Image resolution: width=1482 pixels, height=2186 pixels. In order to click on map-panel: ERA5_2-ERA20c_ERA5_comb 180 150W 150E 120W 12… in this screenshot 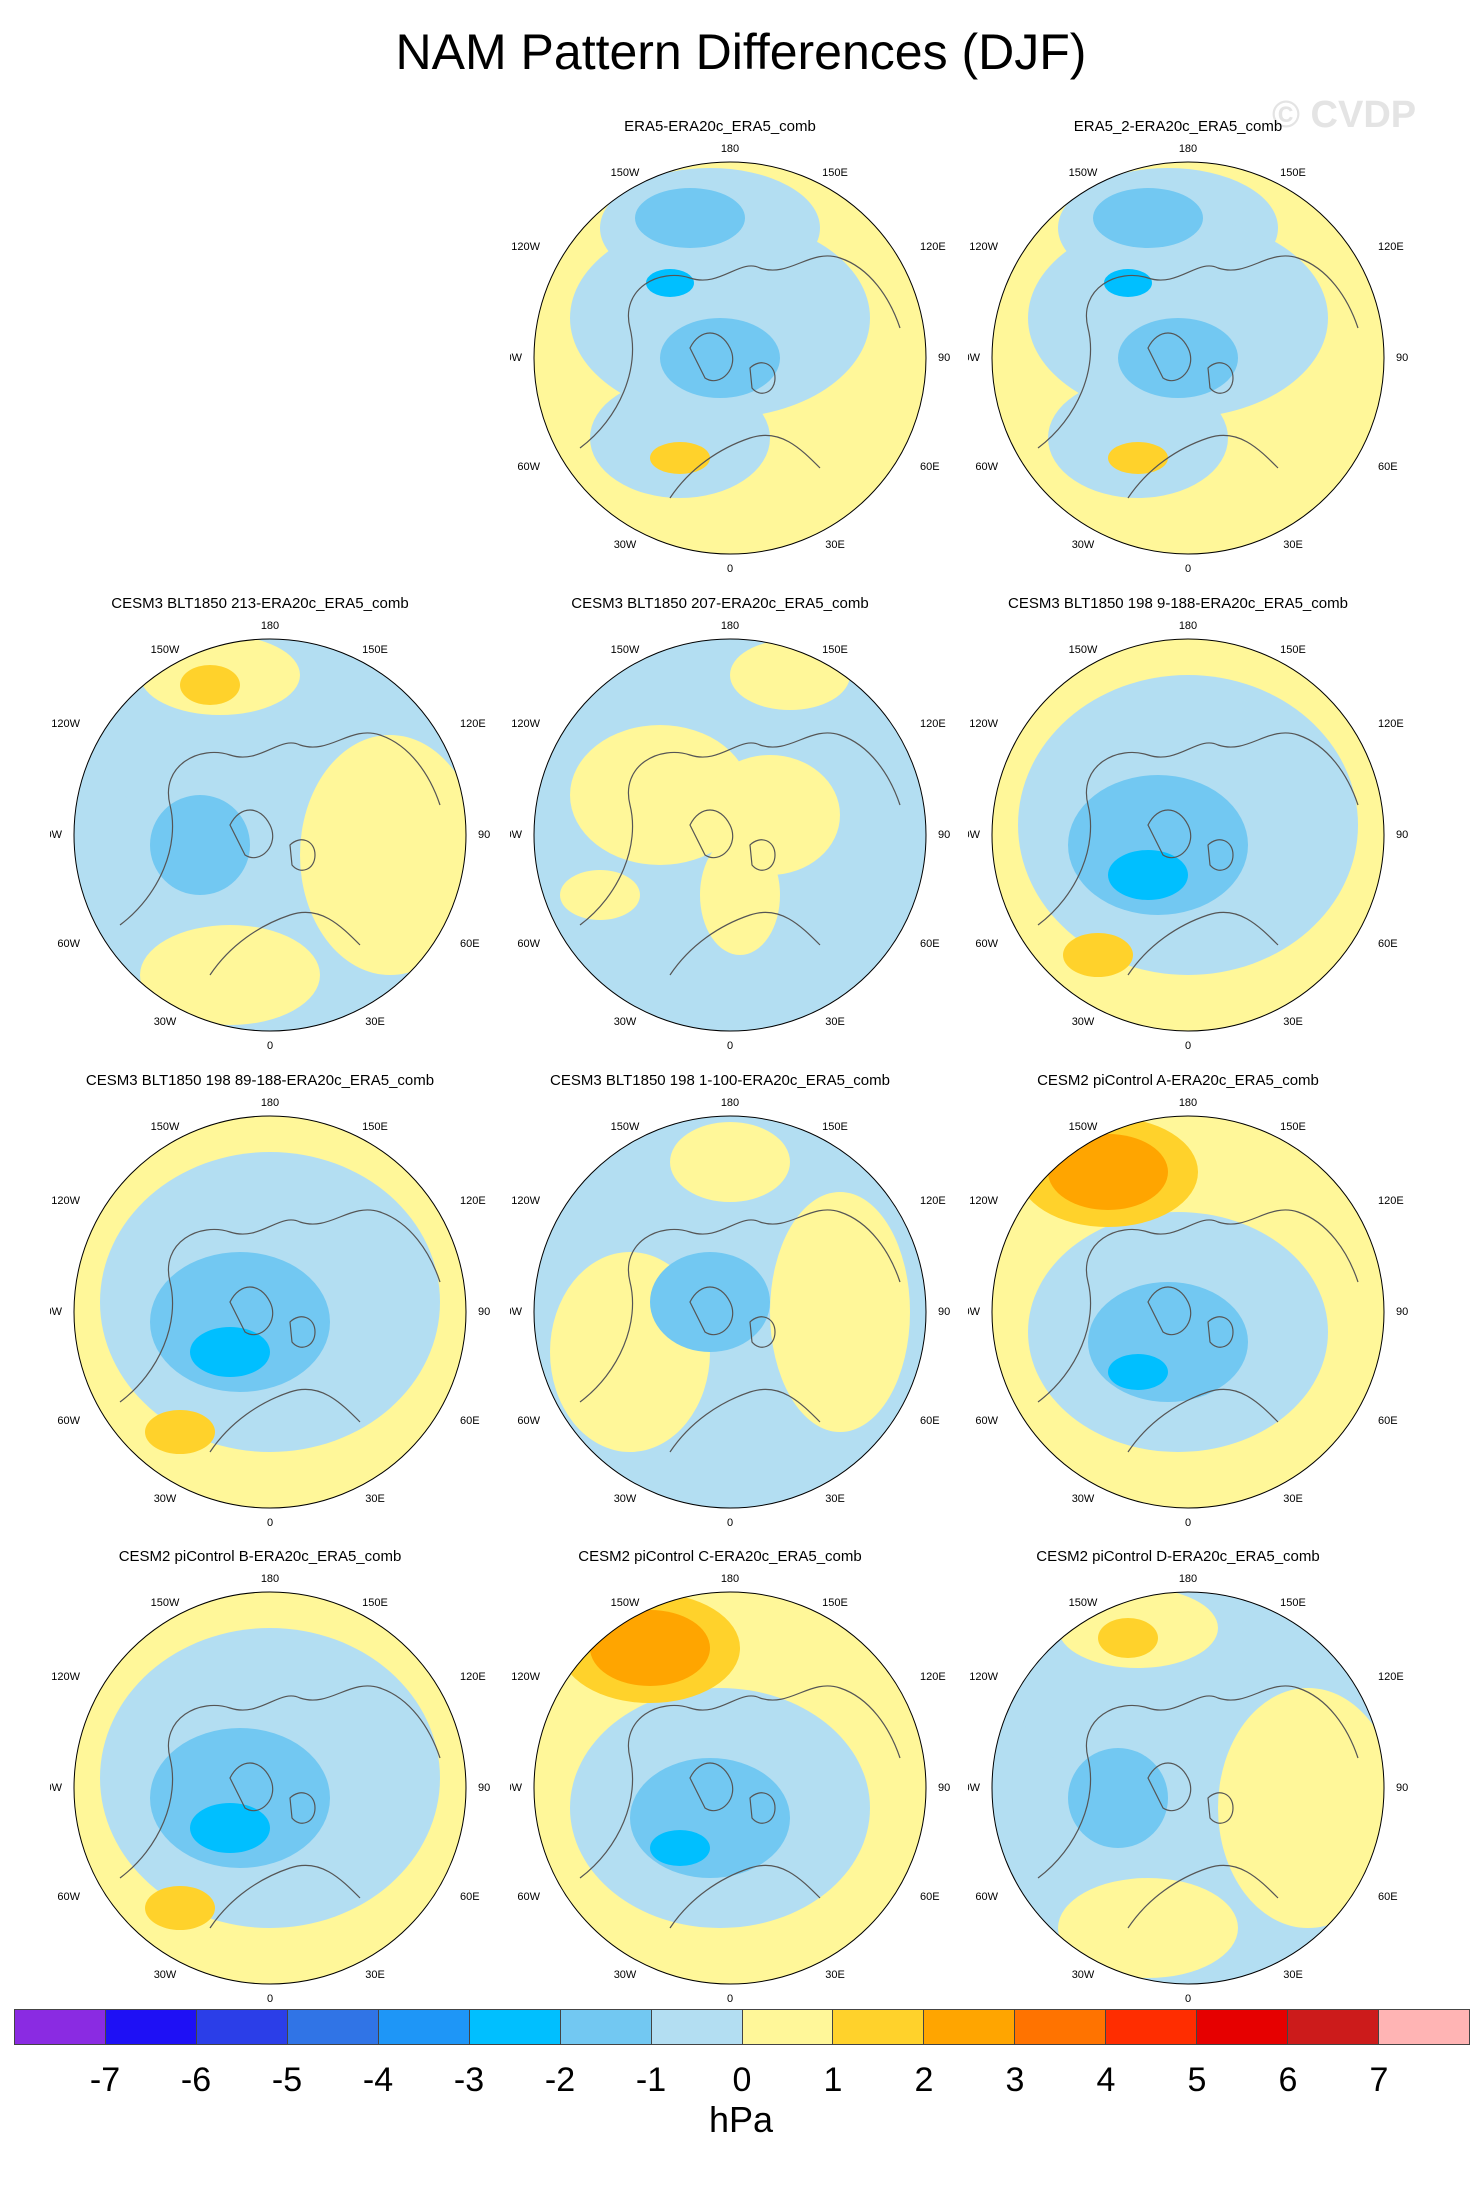, I will do `click(1188, 353)`.